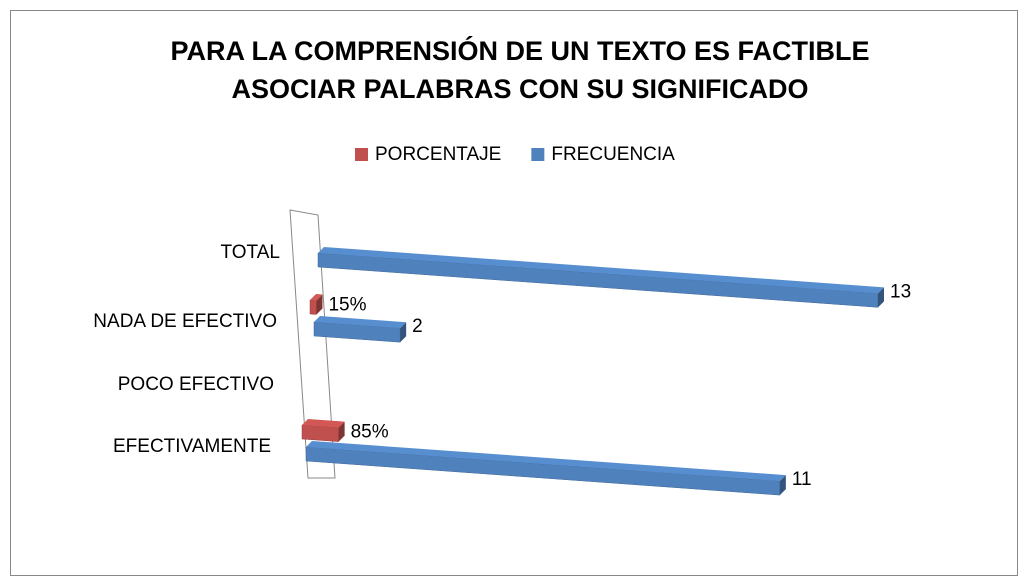 This screenshot has height=586, width=1028. What do you see at coordinates (312, 344) in the screenshot?
I see `back-wall` at bounding box center [312, 344].